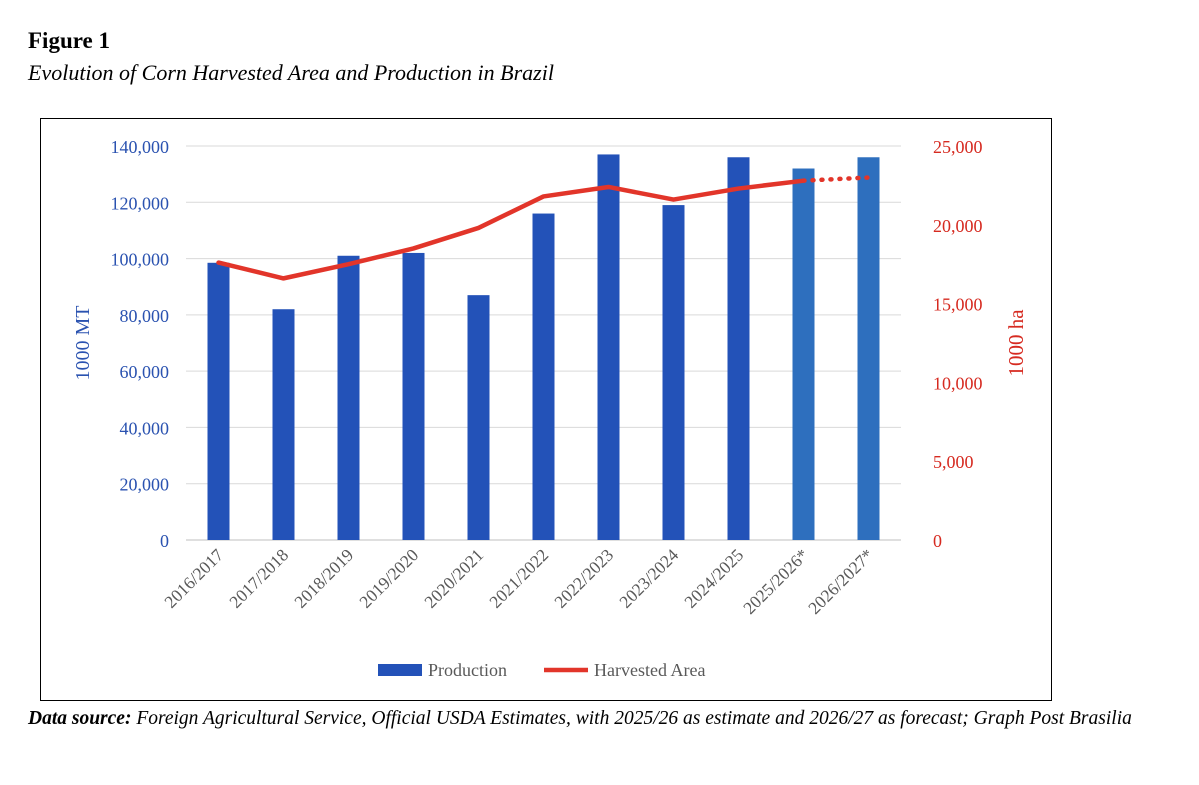  Describe the element at coordinates (958, 305) in the screenshot. I see `right-tick-label: 15,000` at that location.